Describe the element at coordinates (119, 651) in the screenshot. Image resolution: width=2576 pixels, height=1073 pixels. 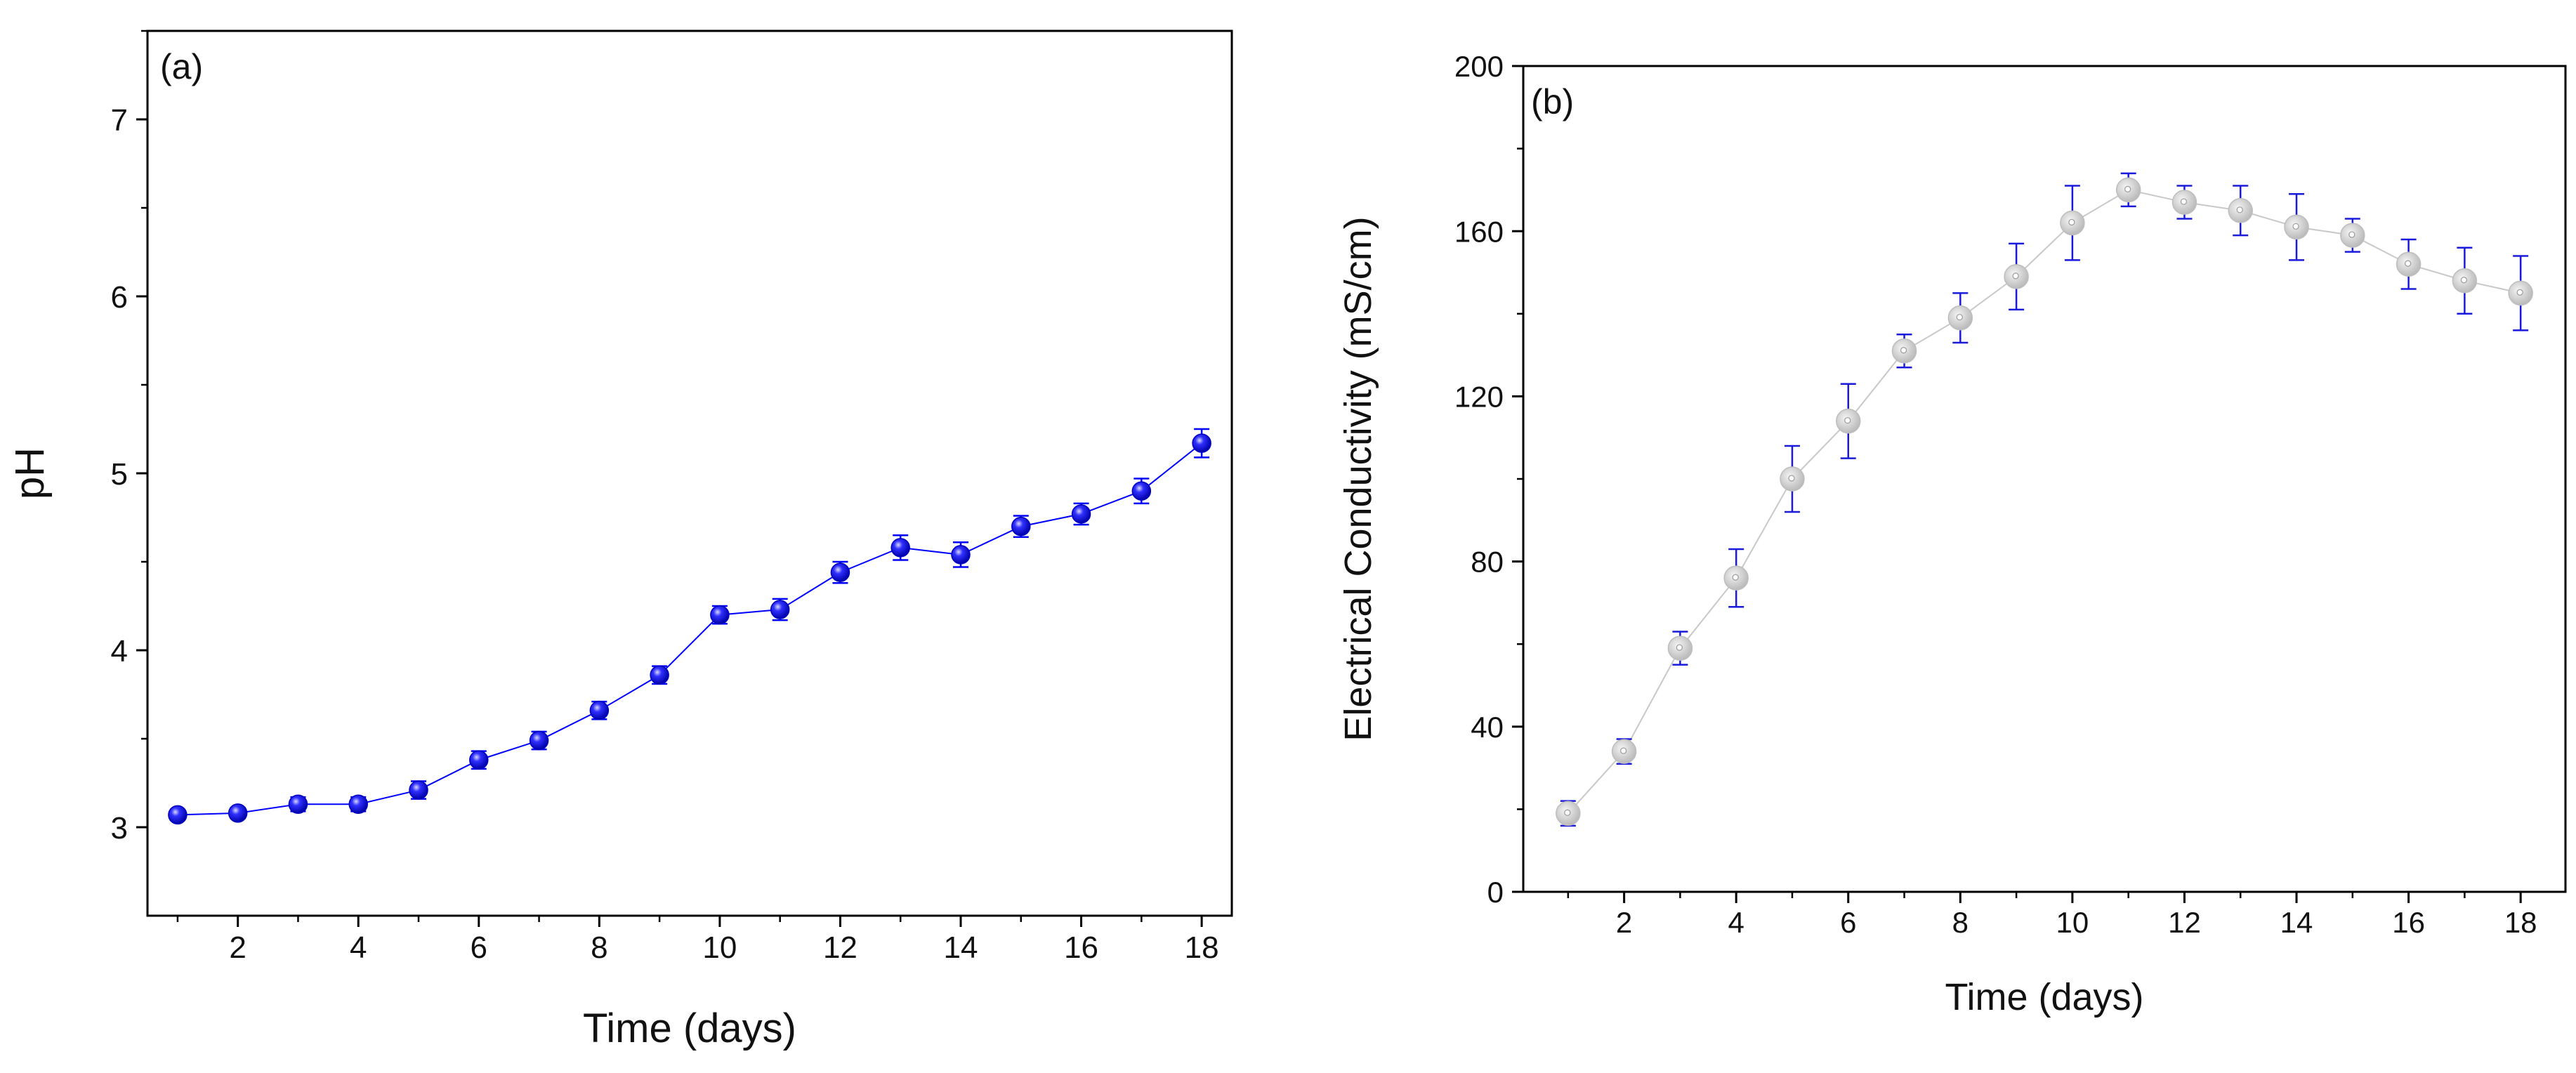
I see `y-tick-label: 4` at that location.